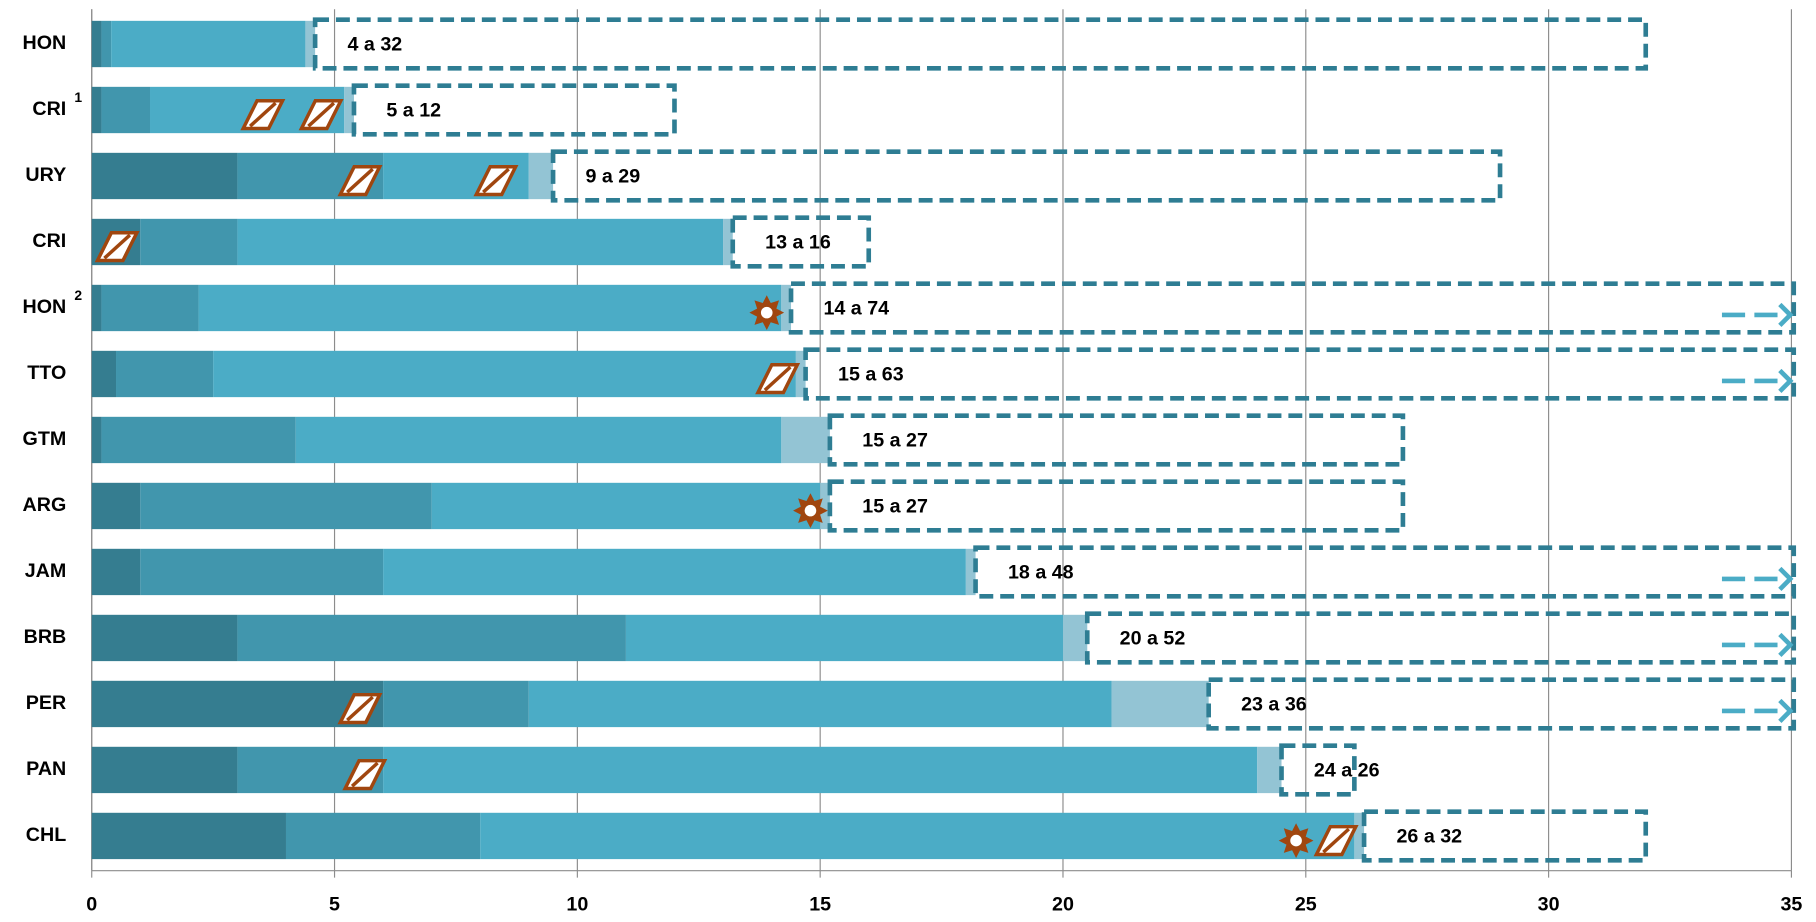  Describe the element at coordinates (820, 905) in the screenshot. I see `x-tick-label: 15` at that location.